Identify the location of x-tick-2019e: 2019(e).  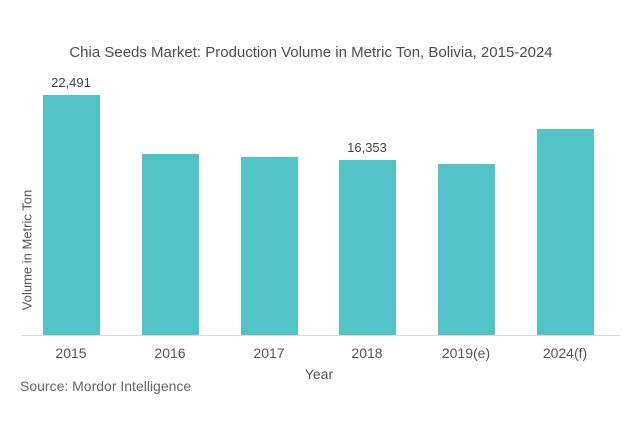
(466, 353).